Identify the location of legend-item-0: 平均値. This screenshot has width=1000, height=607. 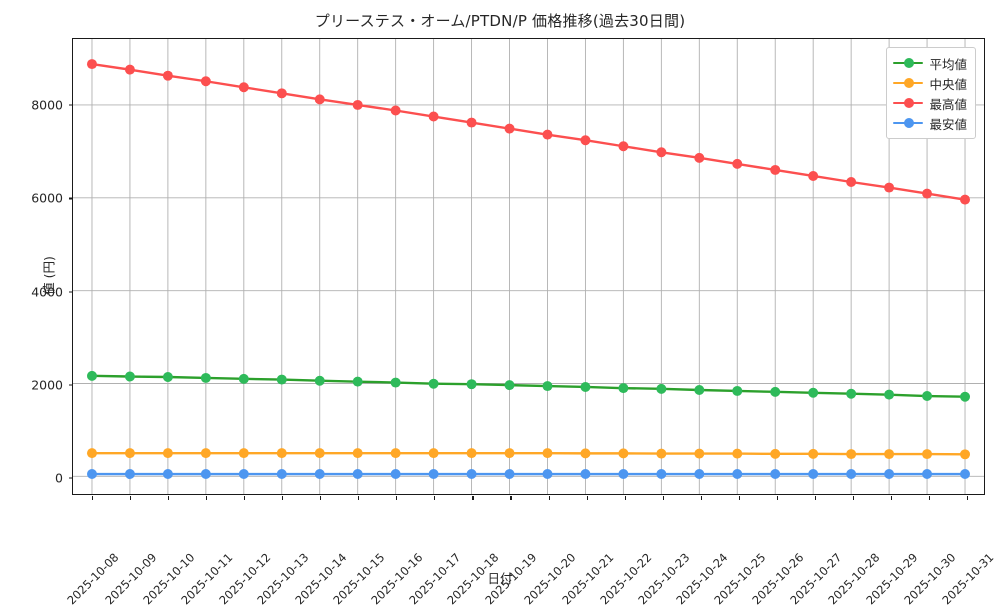
(930, 63).